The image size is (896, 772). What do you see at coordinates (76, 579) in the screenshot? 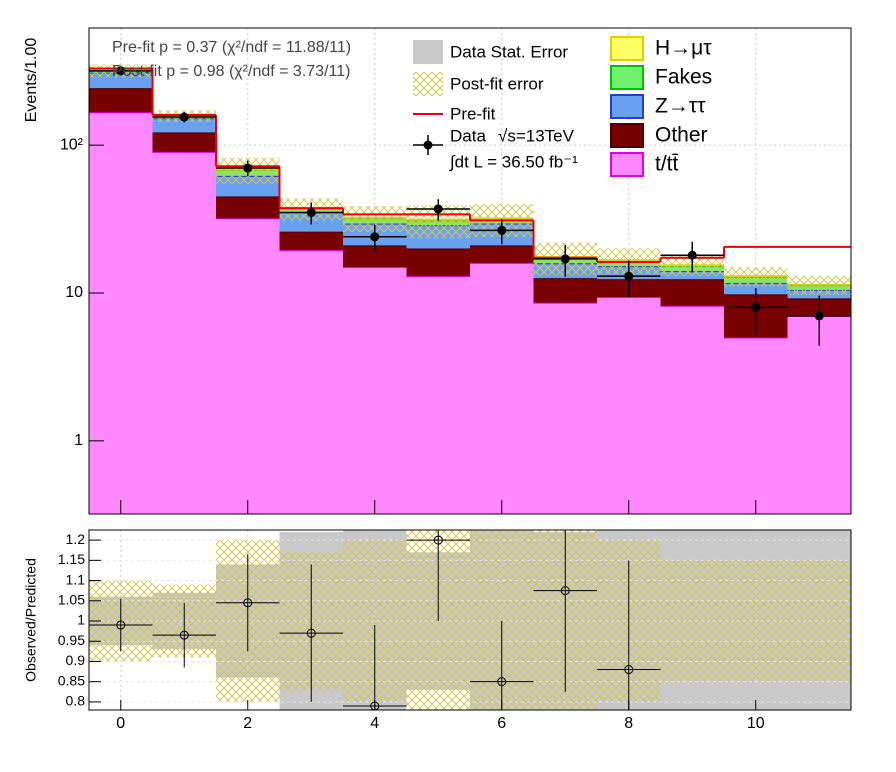
I see `y-tick-label: 1.1` at bounding box center [76, 579].